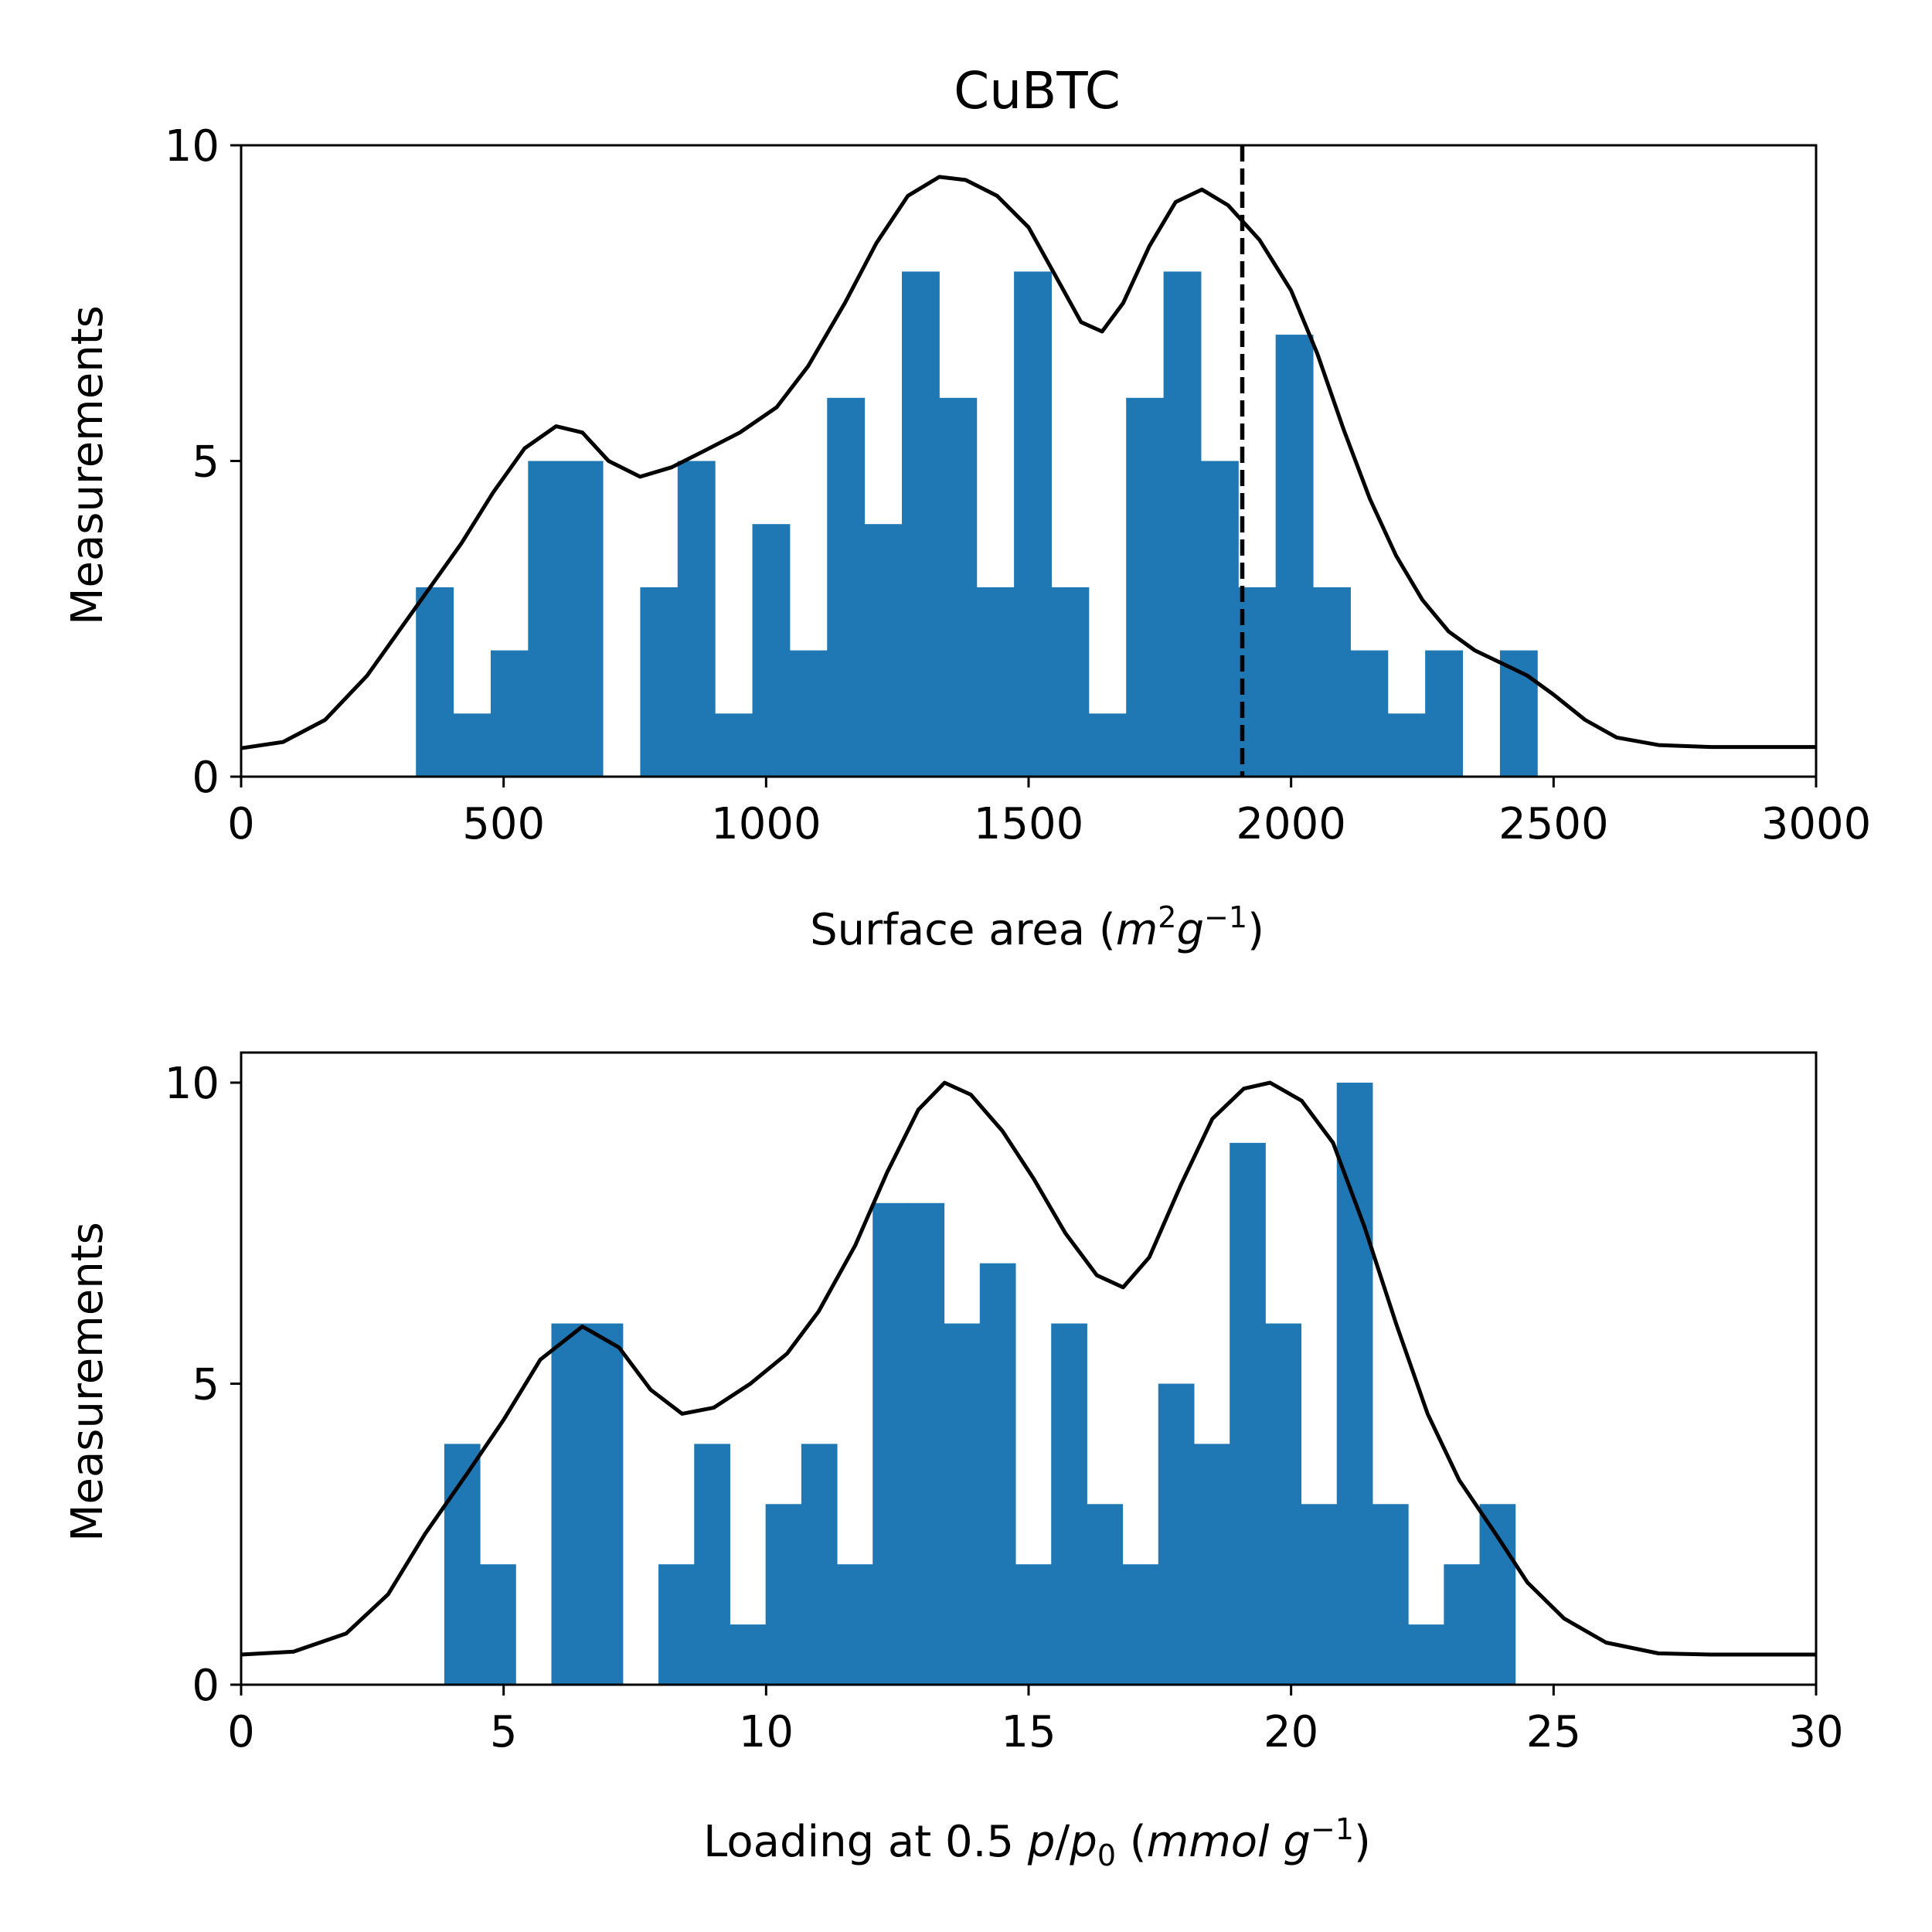 This screenshot has height=1932, width=1932. Describe the element at coordinates (1029, 824) in the screenshot. I see `x-tick-label: 1500` at that location.